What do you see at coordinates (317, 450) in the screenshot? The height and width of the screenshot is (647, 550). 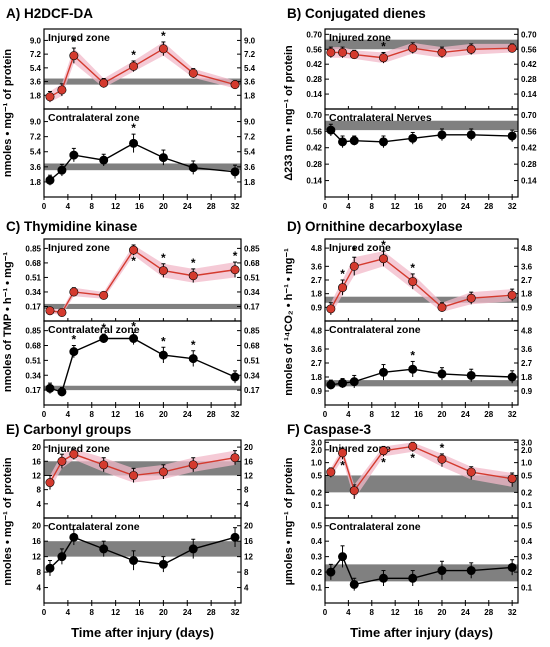 I see `y-tick-label: 2.0` at bounding box center [317, 450].